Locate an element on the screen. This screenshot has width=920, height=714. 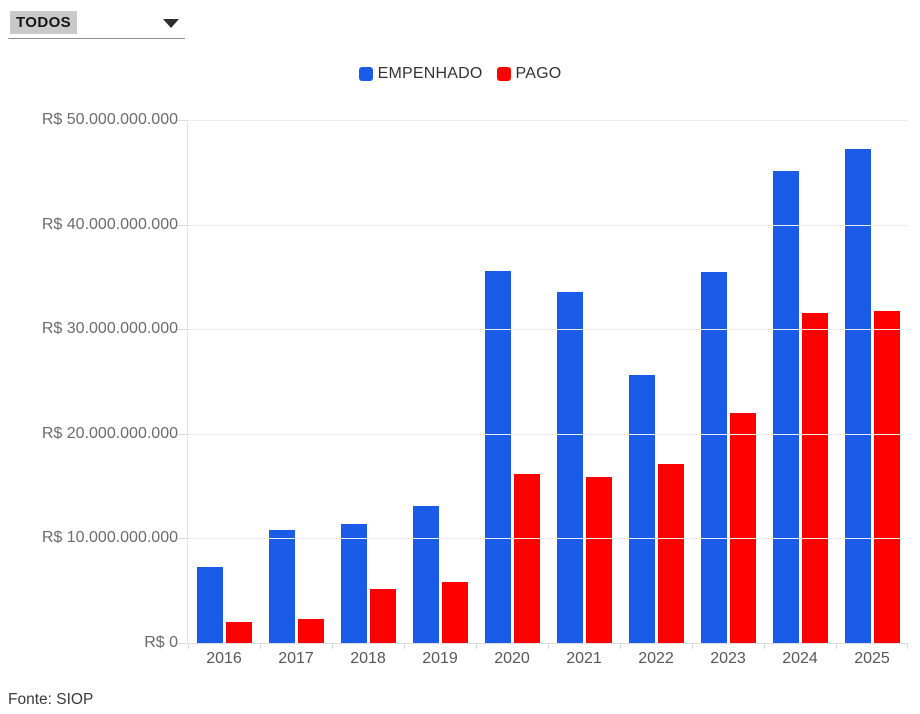
bar-group-2024 is located at coordinates (800, 381).